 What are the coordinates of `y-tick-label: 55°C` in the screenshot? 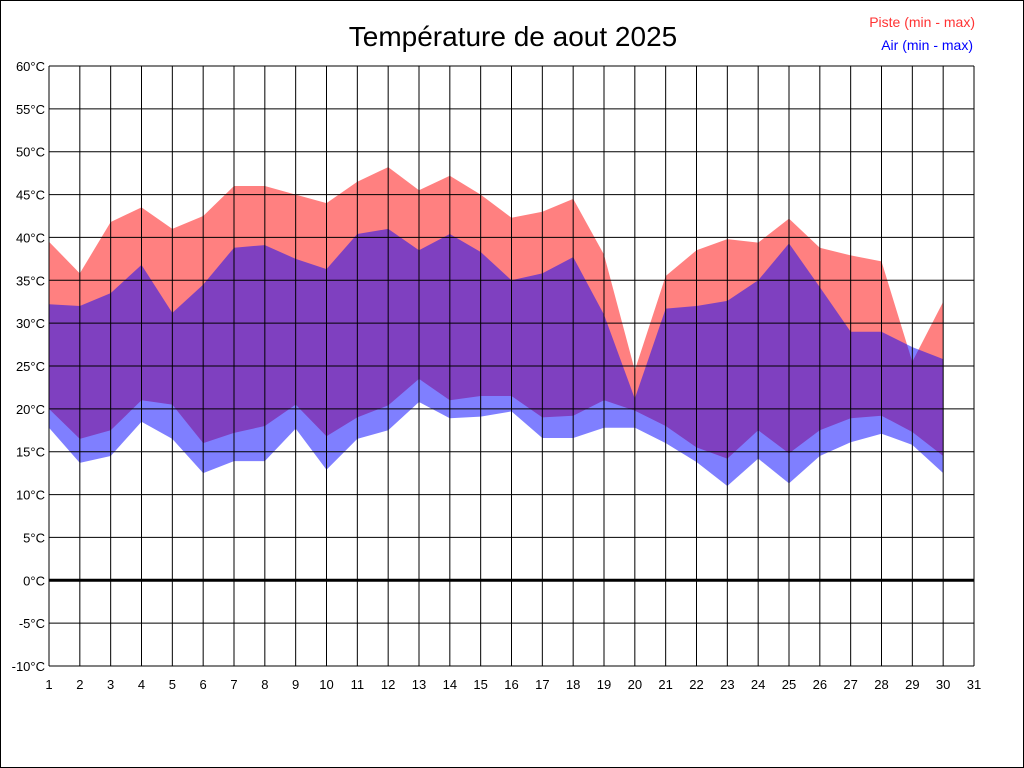 It's located at (30, 109).